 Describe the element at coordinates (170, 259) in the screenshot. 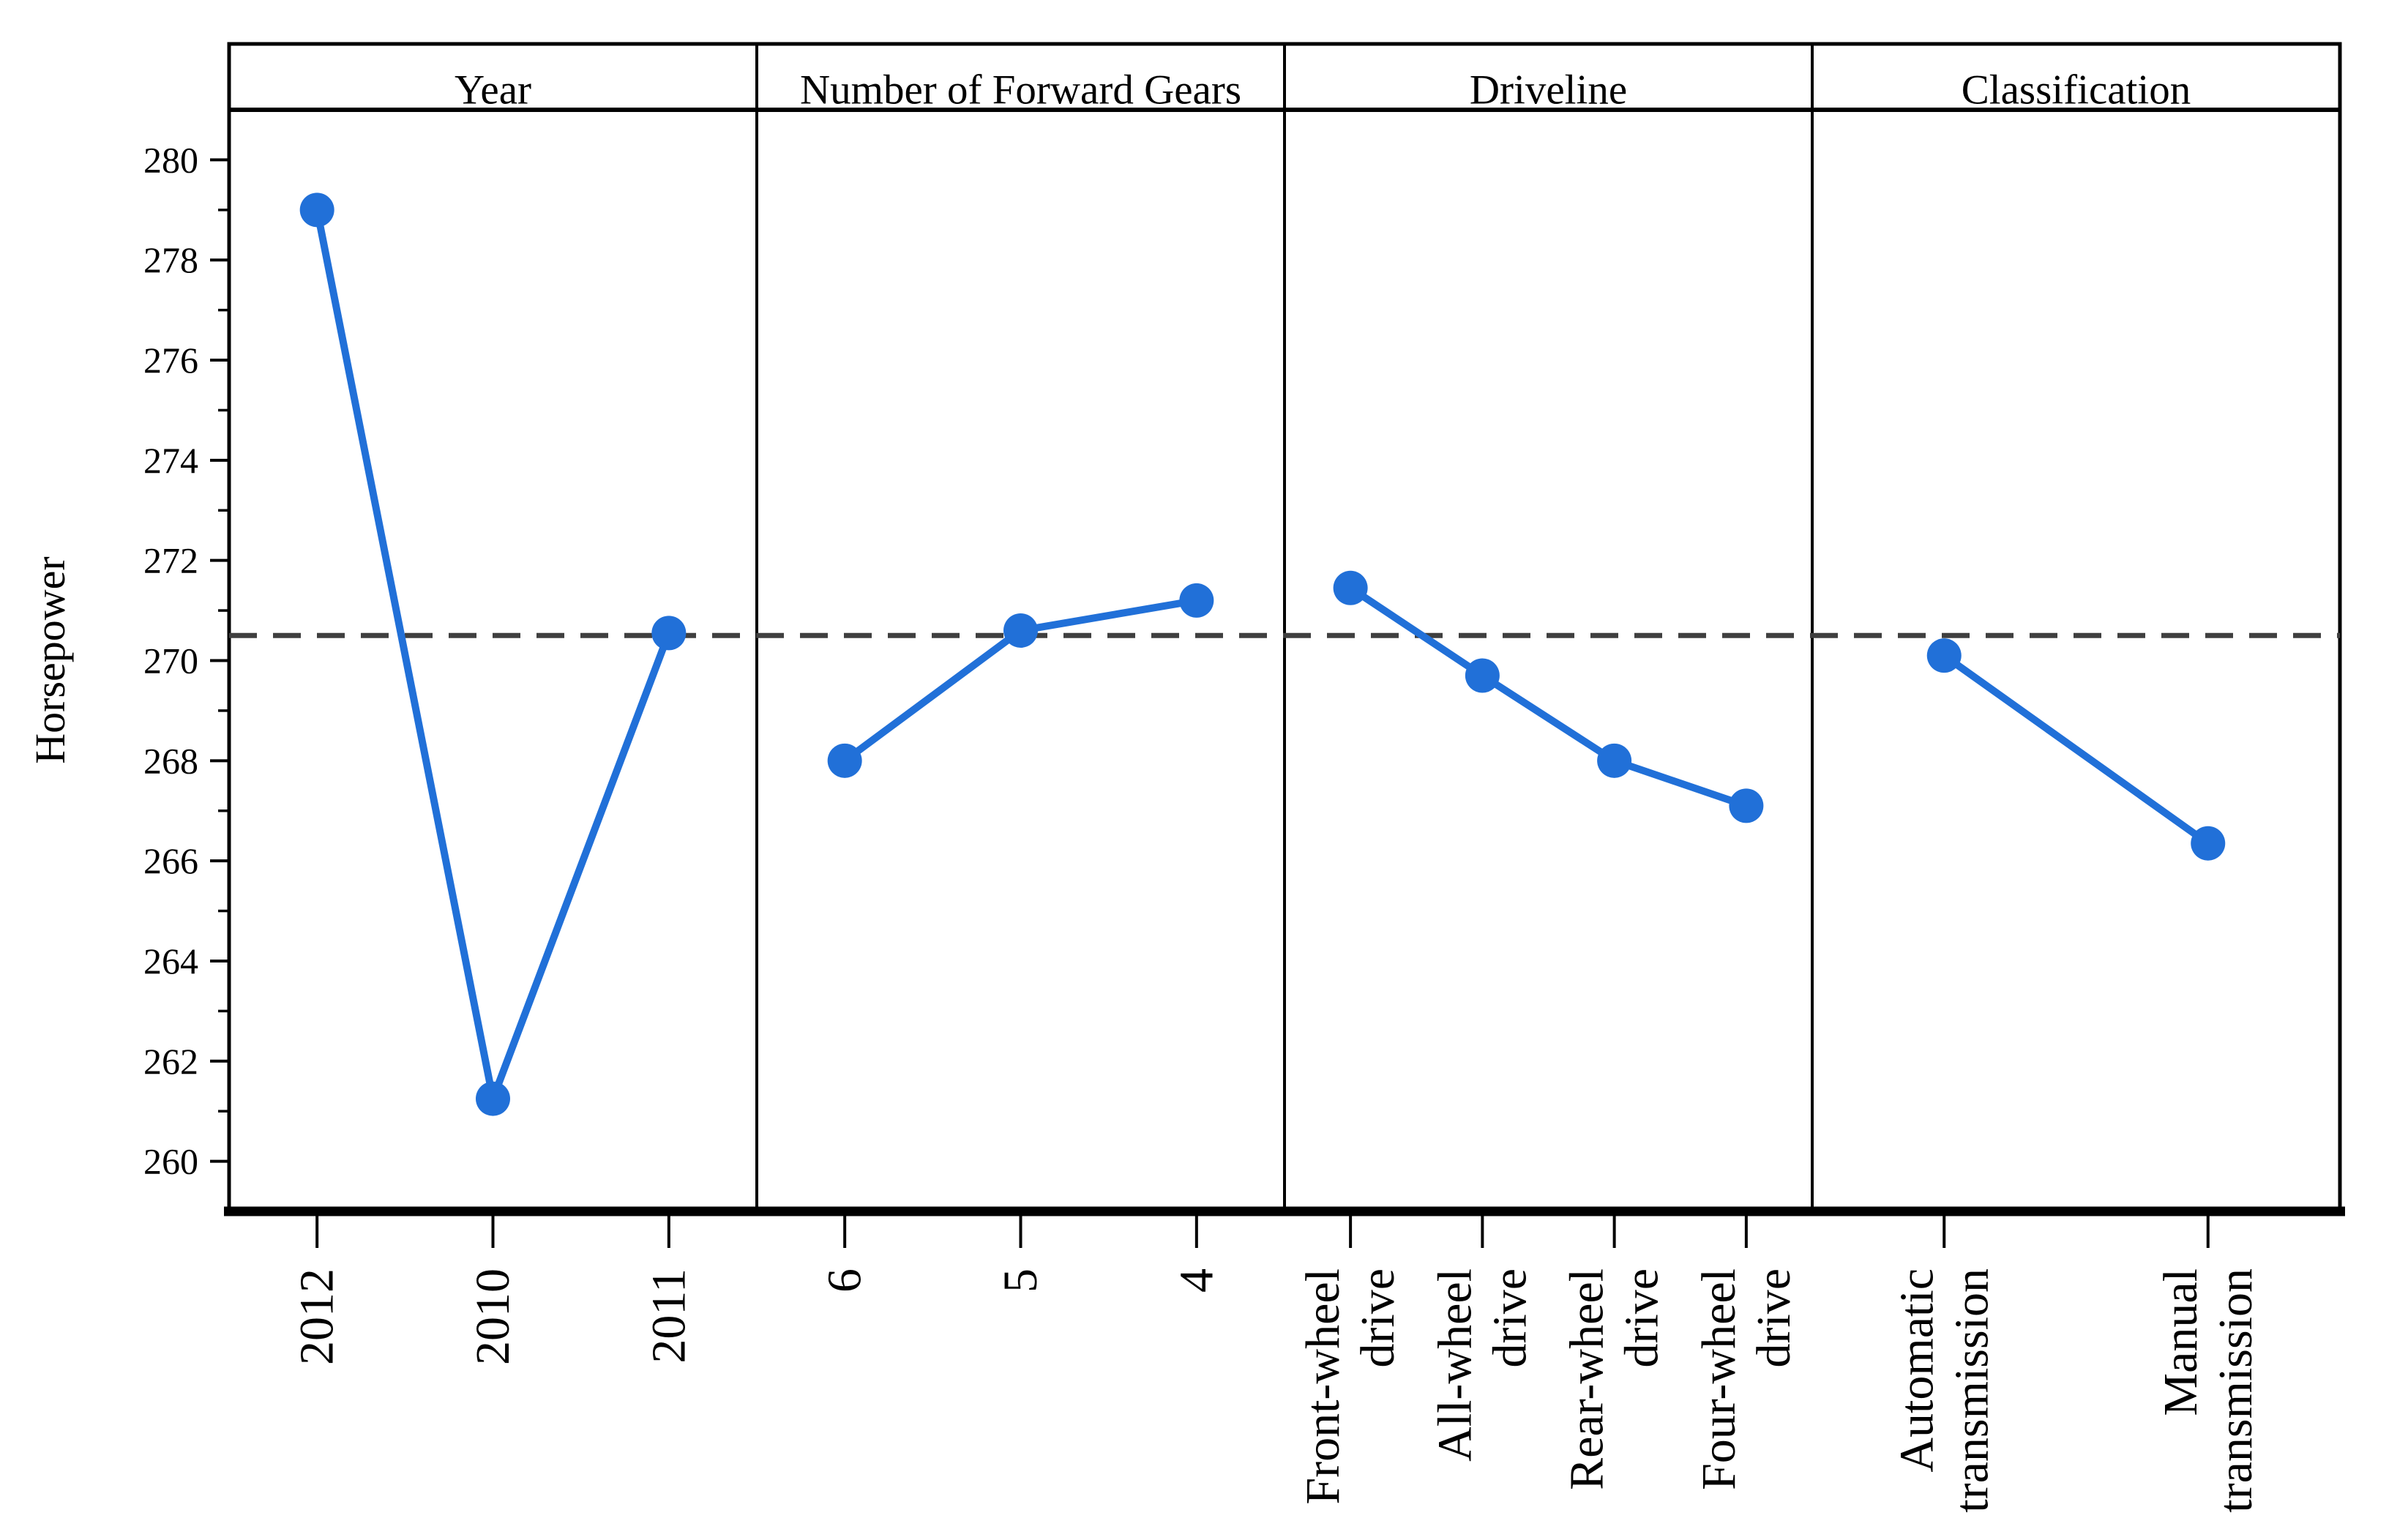

I see `y-tick-label: 278` at that location.